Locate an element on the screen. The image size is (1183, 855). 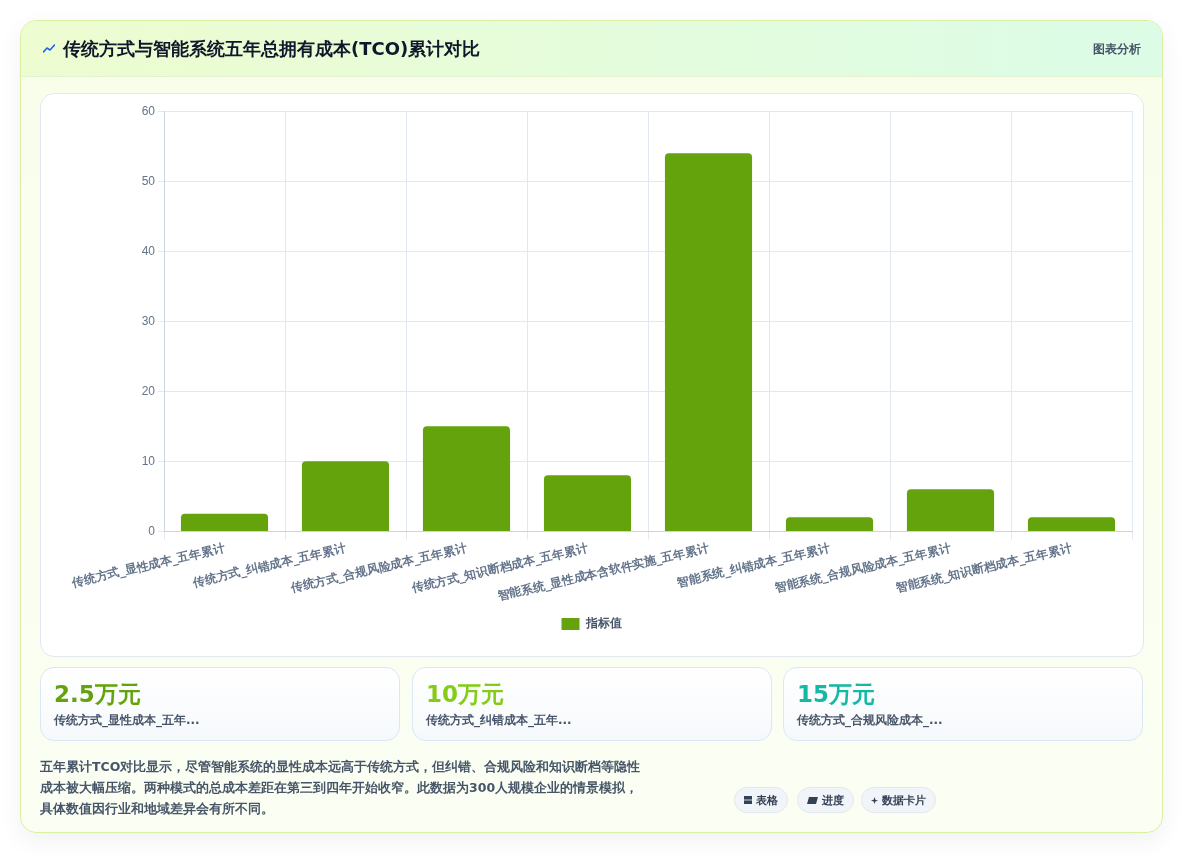
y-tick-label: 50 is located at coordinates (148, 180).